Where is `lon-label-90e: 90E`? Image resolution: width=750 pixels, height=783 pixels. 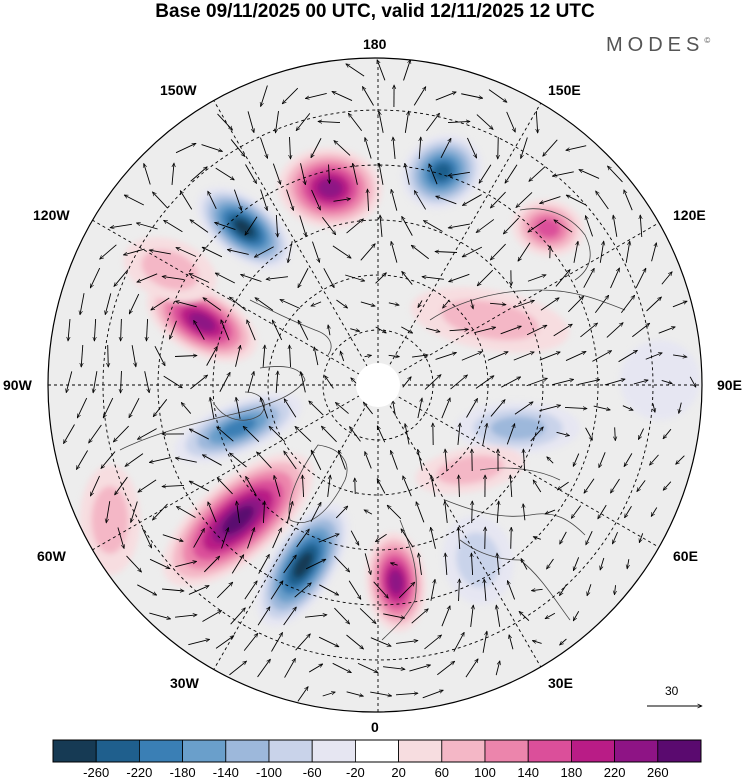 lon-label-90e: 90E is located at coordinates (729, 385).